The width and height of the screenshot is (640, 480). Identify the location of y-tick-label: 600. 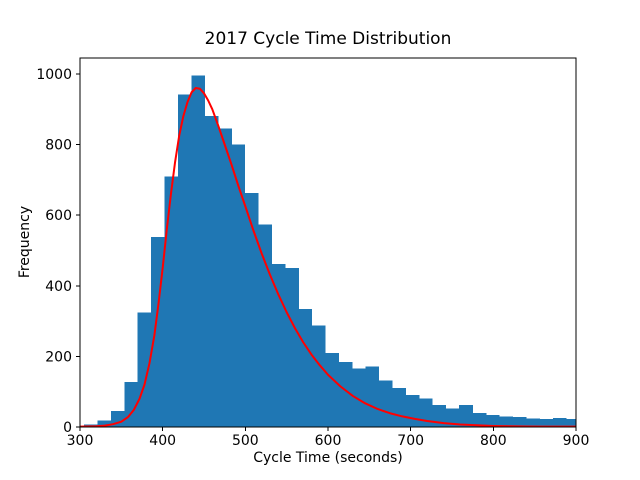
(58, 216).